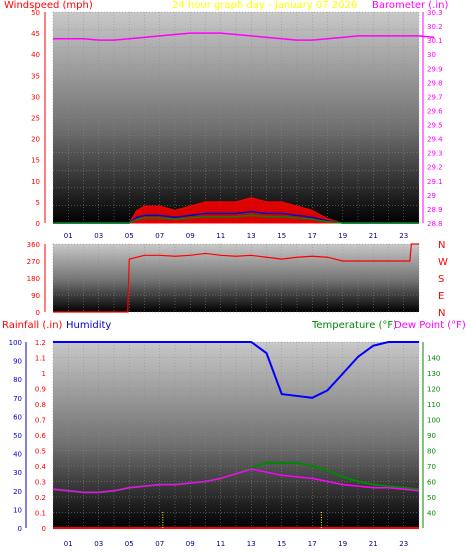 The width and height of the screenshot is (466, 555). I want to click on temperature-tick-label: 70, so click(431, 467).